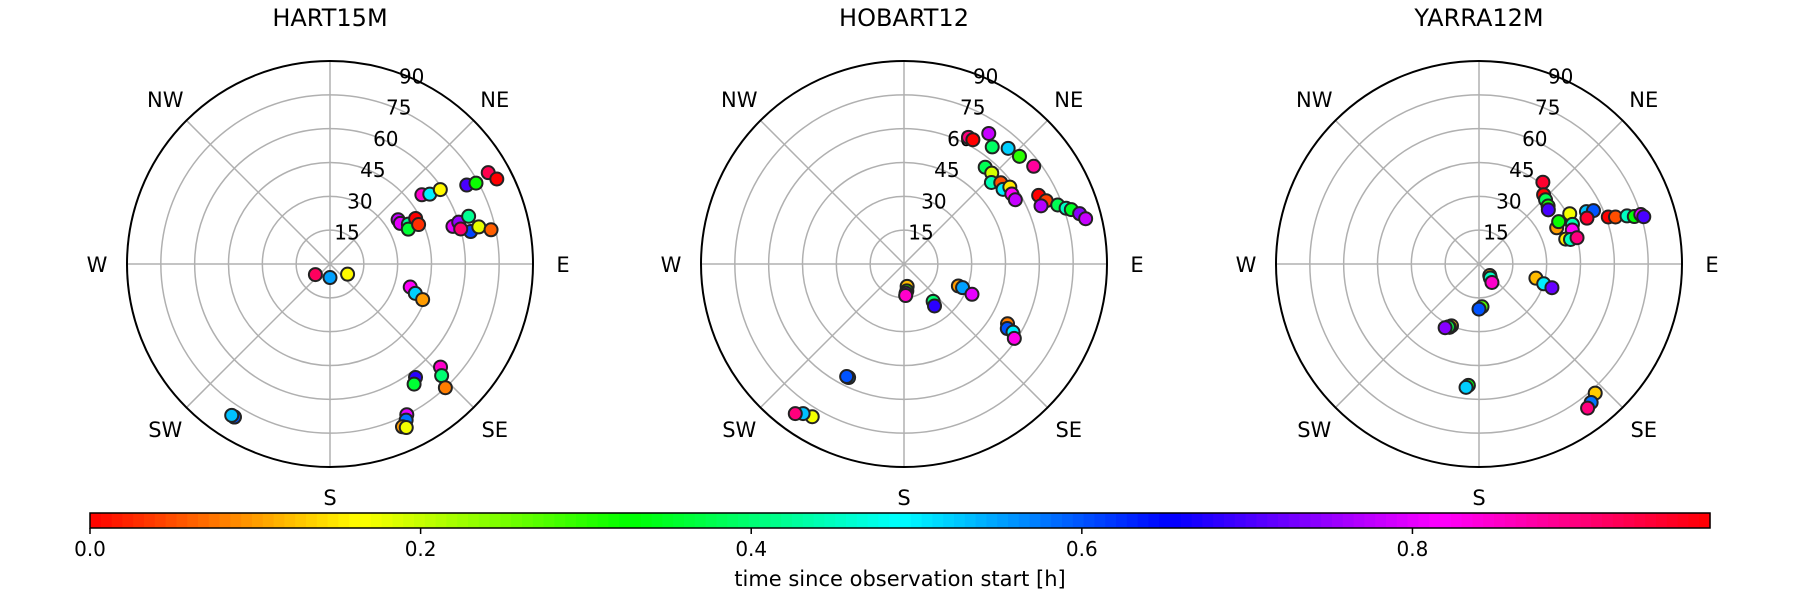 The image size is (1800, 600). I want to click on radial-tick-label: 45, so click(946, 170).